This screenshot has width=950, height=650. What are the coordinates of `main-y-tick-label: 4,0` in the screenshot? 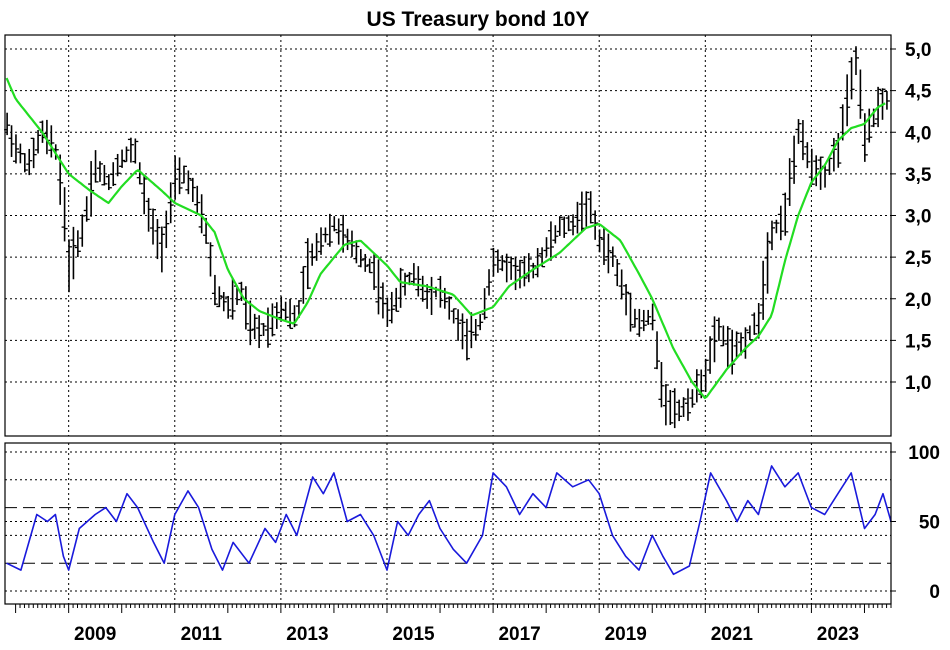 It's located at (918, 133).